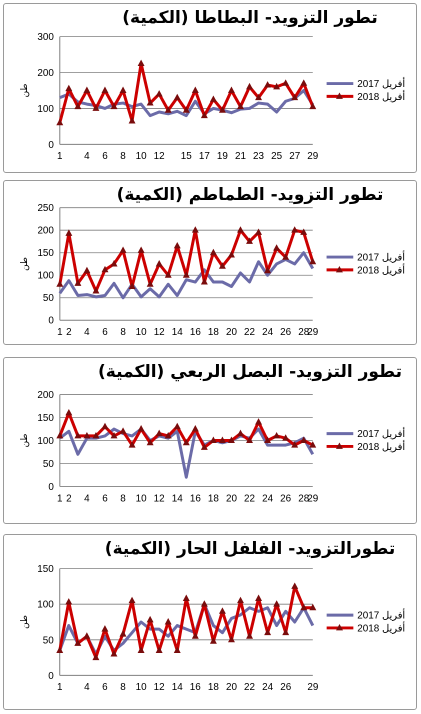 The width and height of the screenshot is (421, 714). Describe the element at coordinates (250, 372) in the screenshot. I see `chart-title: تطور التزويد- البصل الربعي (الكمية)` at that location.